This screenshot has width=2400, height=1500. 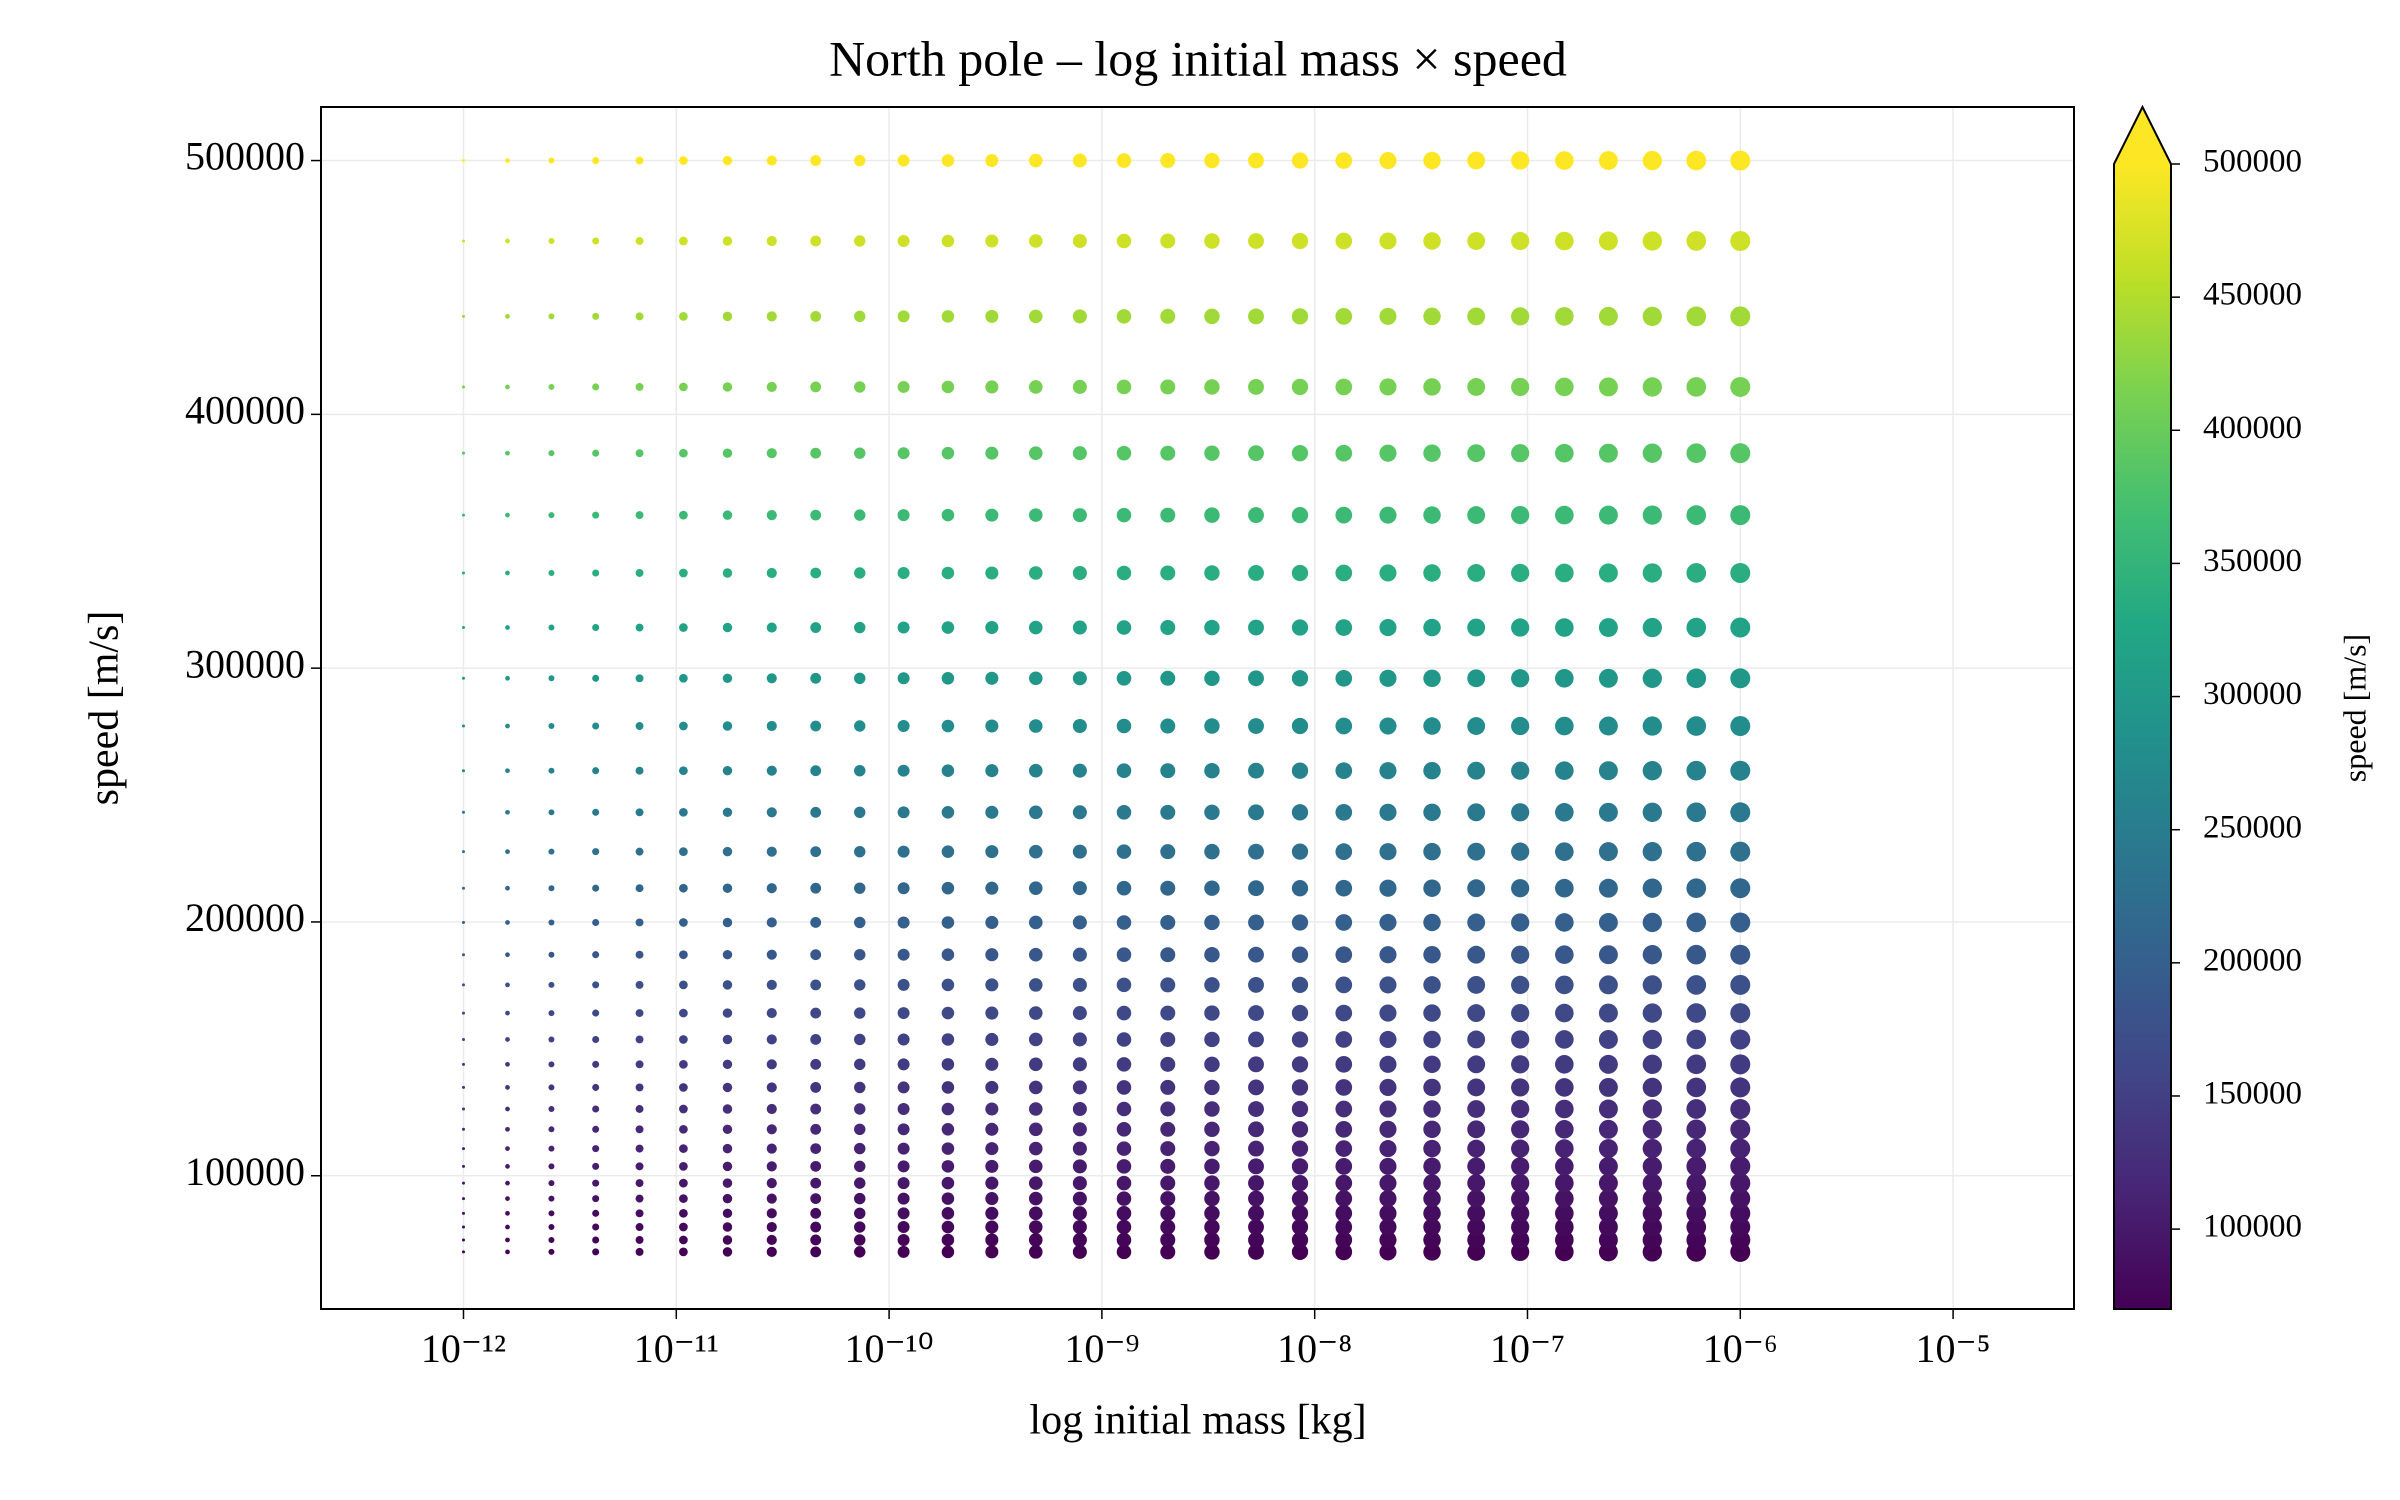 I want to click on colorbar-tick-label: 200000, so click(x=2252, y=960).